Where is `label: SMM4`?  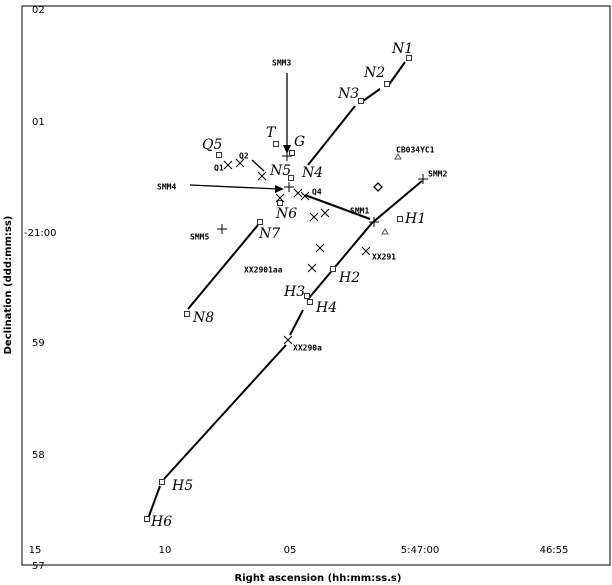 label: SMM4 is located at coordinates (166, 187).